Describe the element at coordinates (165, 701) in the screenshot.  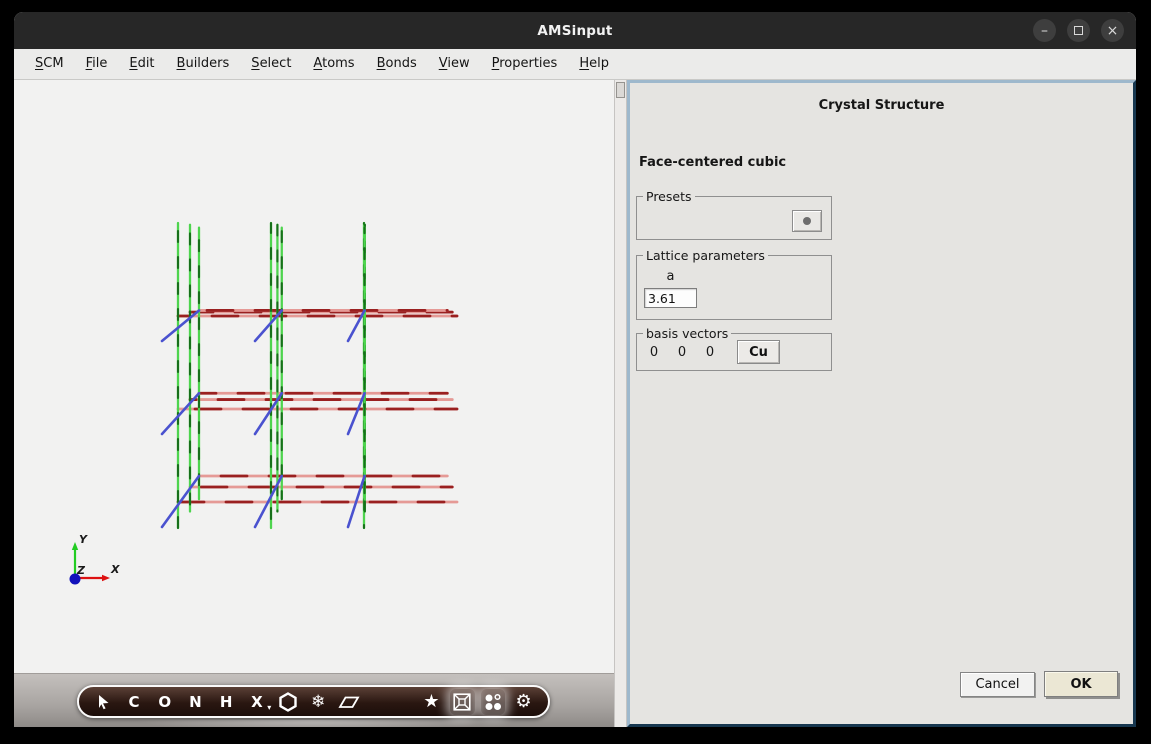
I see `oxygen-tool: O` at that location.